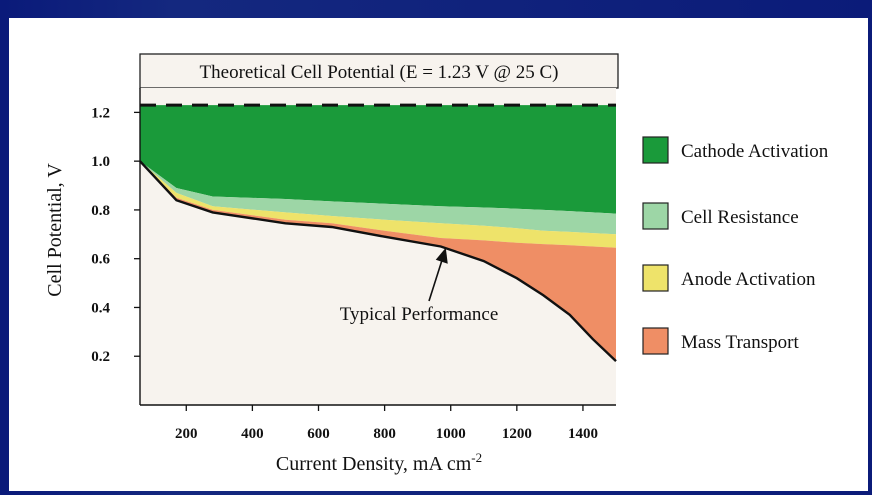 Image resolution: width=872 pixels, height=495 pixels. I want to click on legend-label: Mass Transport, so click(740, 342).